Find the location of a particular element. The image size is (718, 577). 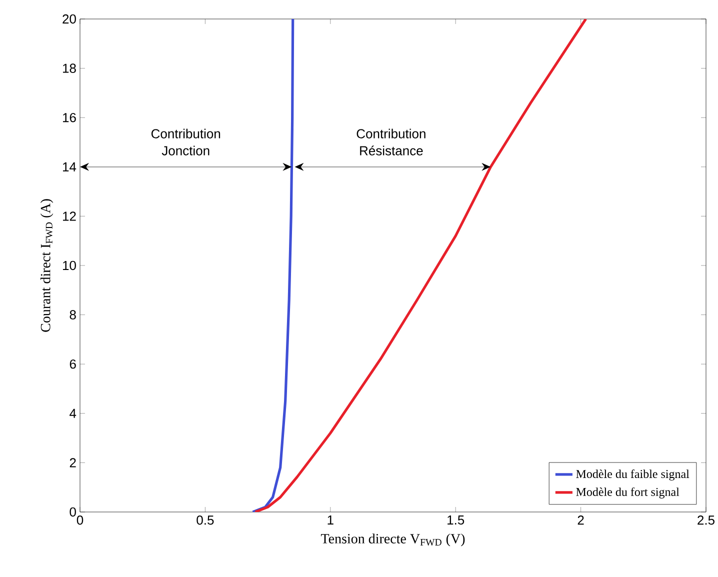

annotation: Contribution Jonction is located at coordinates (185, 142).